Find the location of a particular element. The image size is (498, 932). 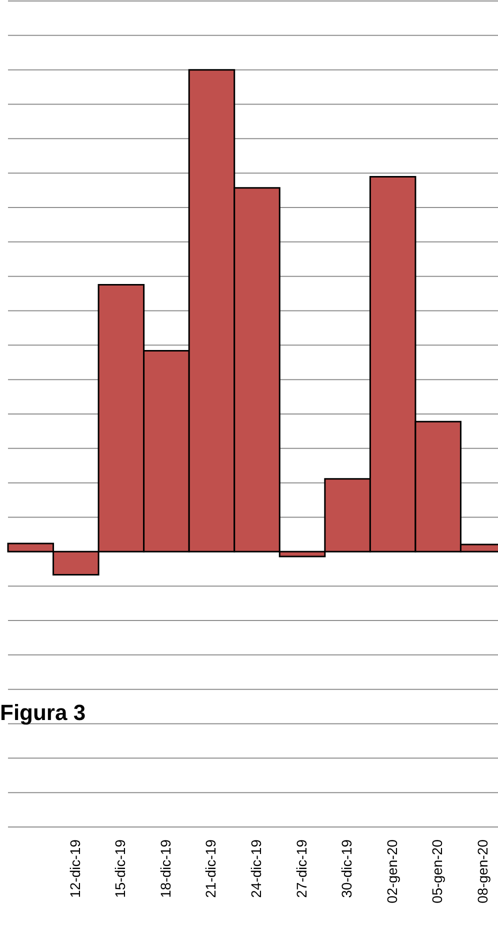

x-tick-label: 08-gen-20 is located at coordinates (482, 871).